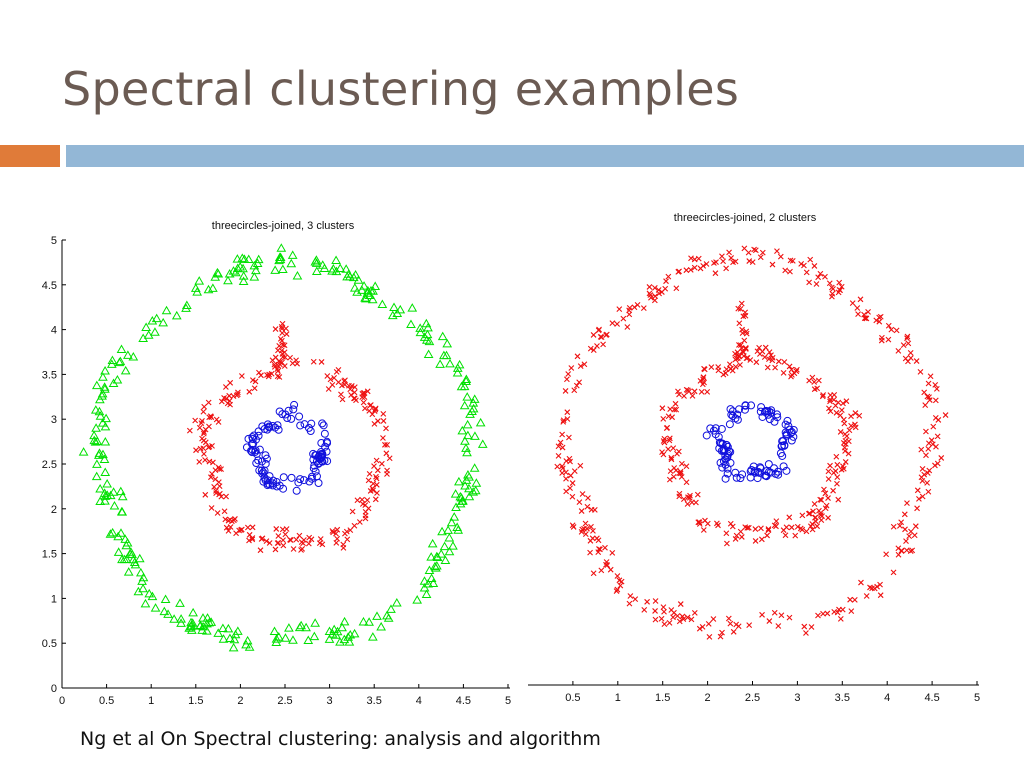 This screenshot has width=1024, height=768. What do you see at coordinates (195, 701) in the screenshot?
I see `x-tick-label: 1.5` at bounding box center [195, 701].